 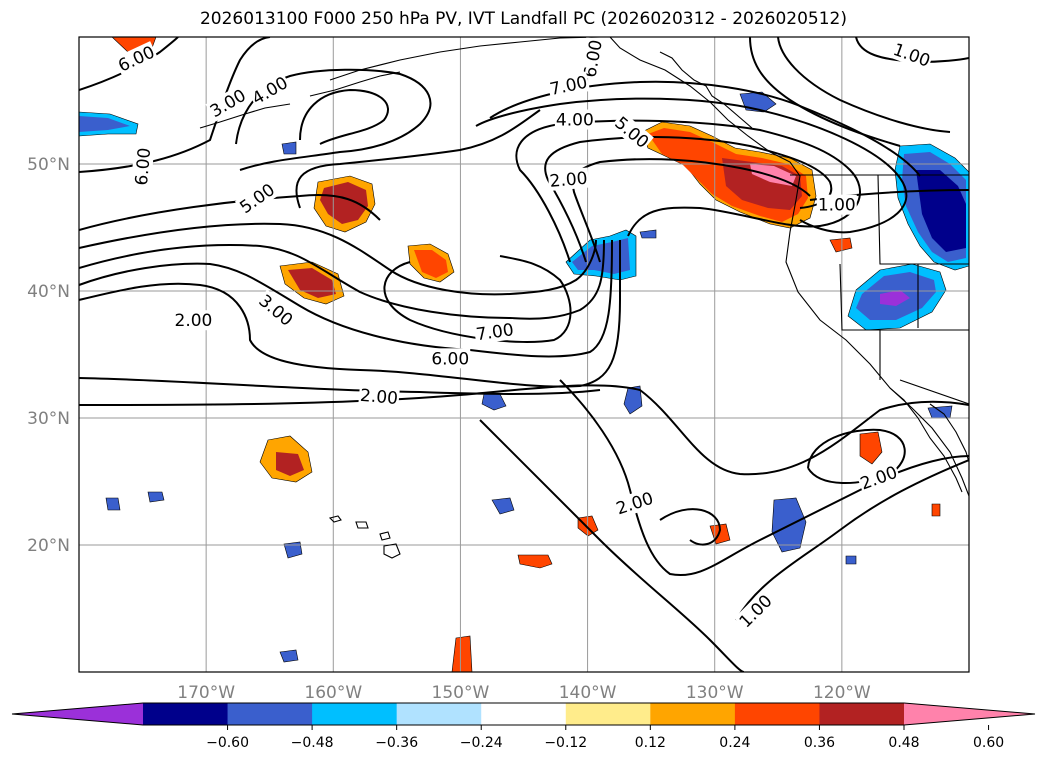 I want to click on colorbar-tick-label: 0.36, so click(x=819, y=743).